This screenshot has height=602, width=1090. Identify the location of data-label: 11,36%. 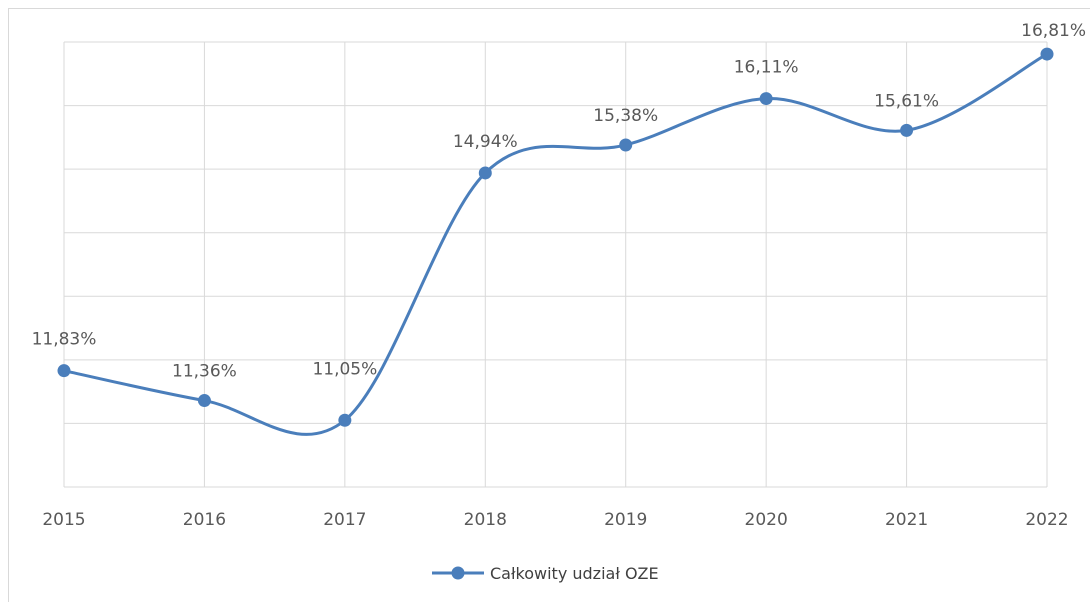
(204, 372).